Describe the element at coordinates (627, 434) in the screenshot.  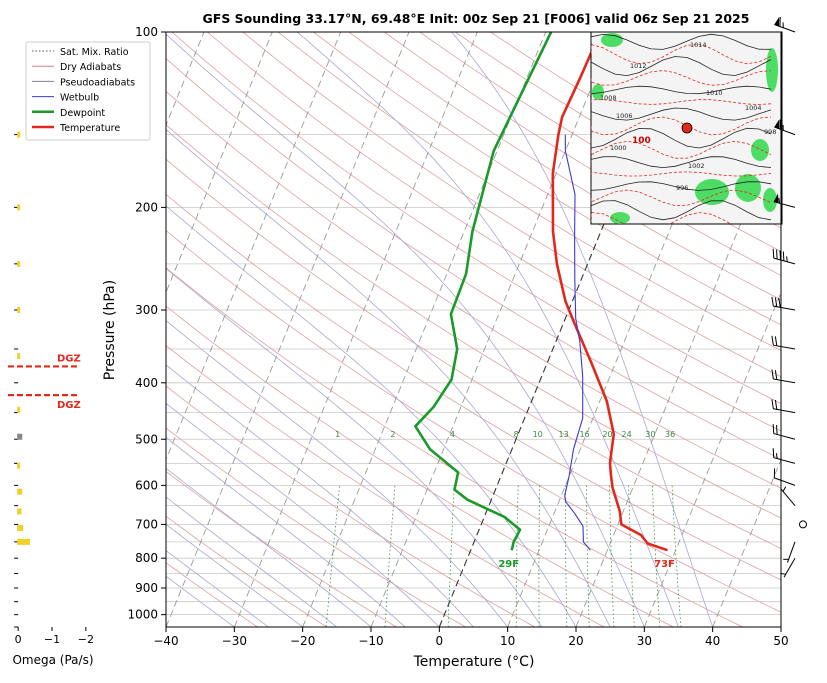
I see `mixing-ratio-label: 24` at that location.